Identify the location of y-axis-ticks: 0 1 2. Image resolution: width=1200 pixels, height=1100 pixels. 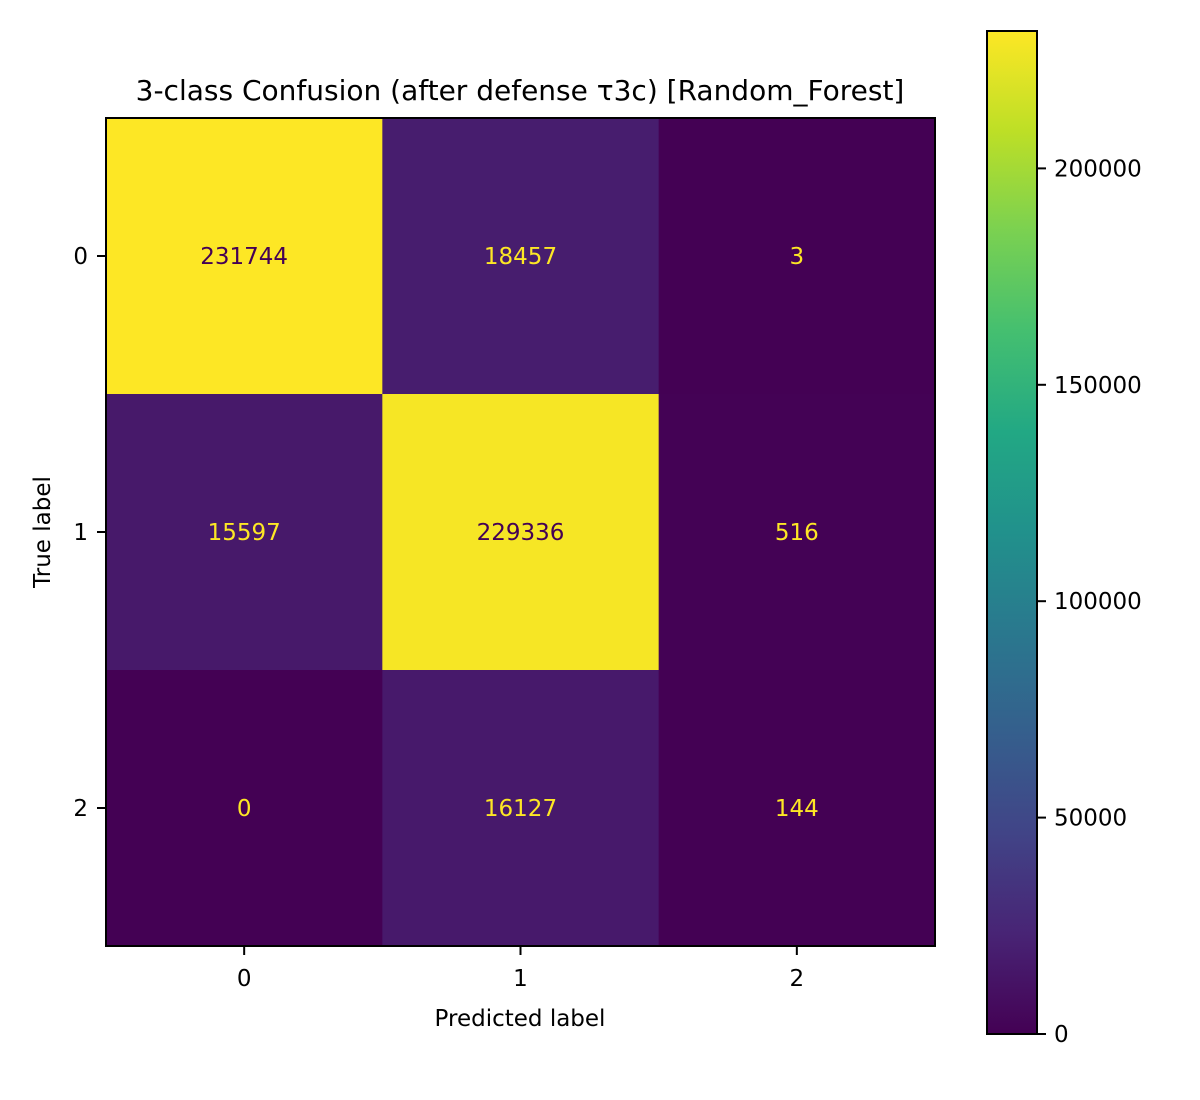
(89, 533).